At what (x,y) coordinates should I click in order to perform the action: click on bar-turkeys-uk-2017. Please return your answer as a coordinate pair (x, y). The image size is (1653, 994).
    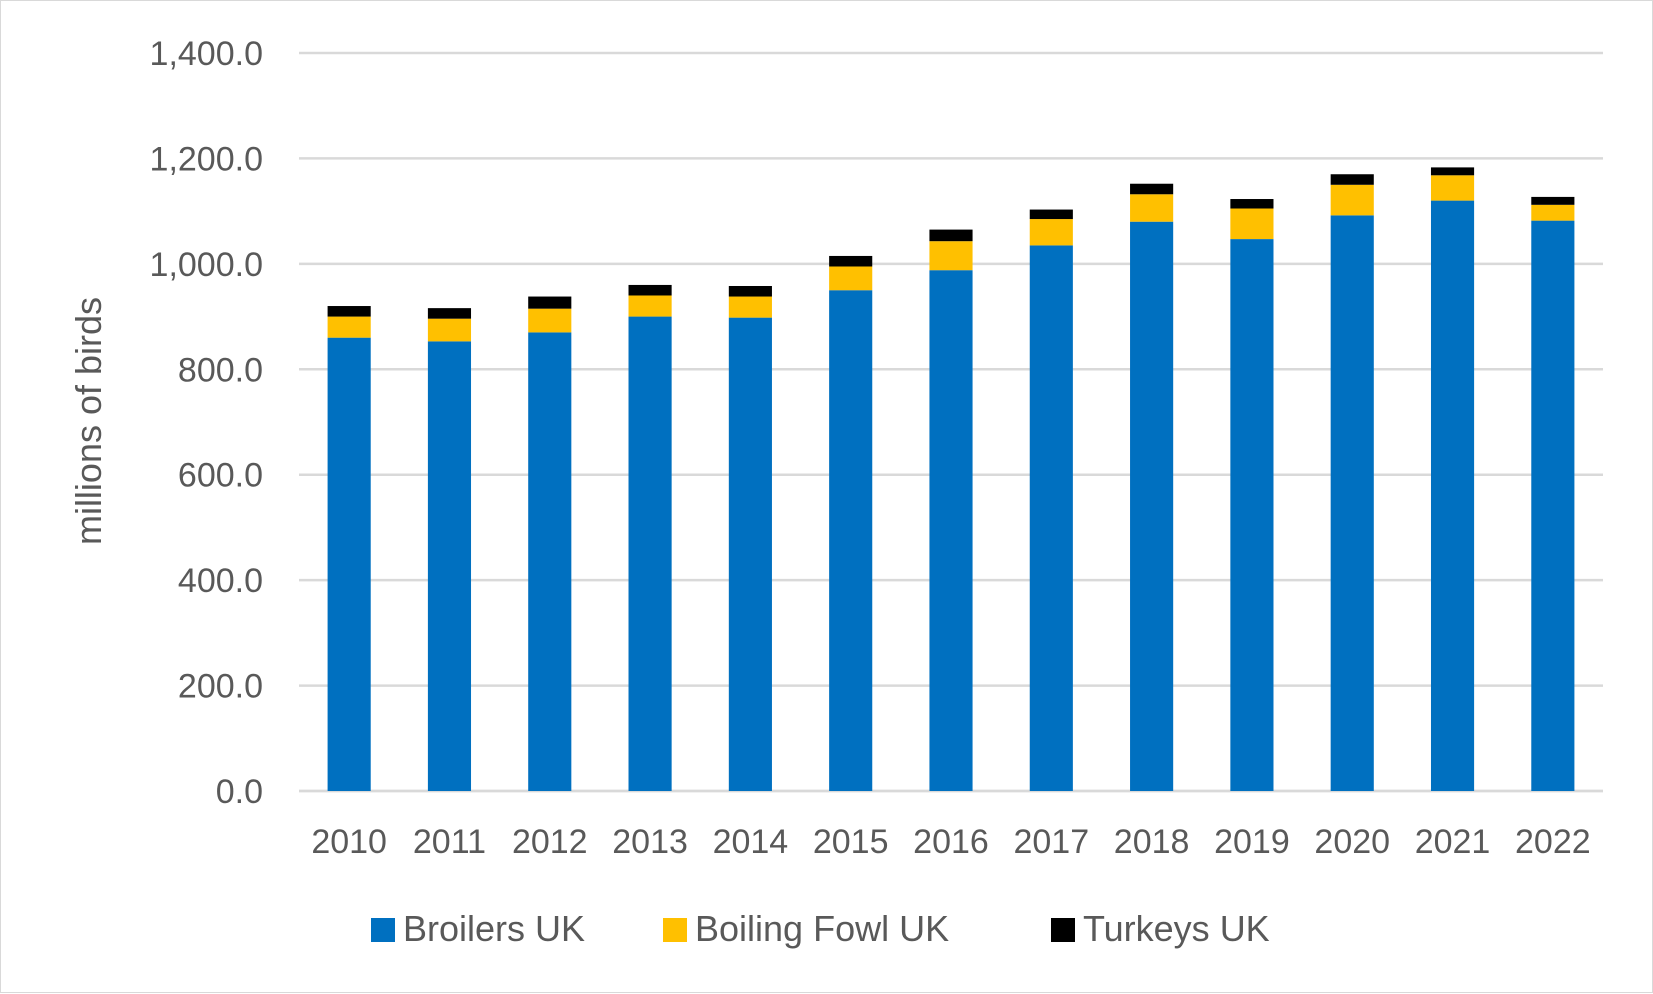
    Looking at the image, I should click on (1051, 214).